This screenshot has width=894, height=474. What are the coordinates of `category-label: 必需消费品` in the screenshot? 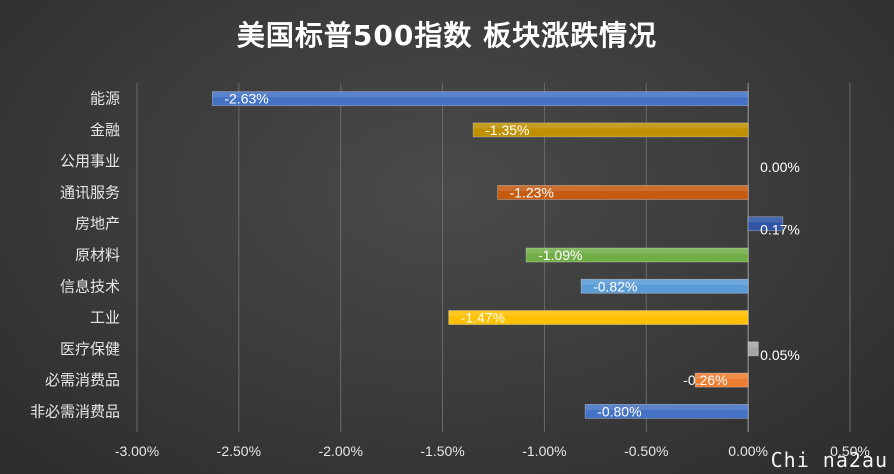 It's located at (82, 380).